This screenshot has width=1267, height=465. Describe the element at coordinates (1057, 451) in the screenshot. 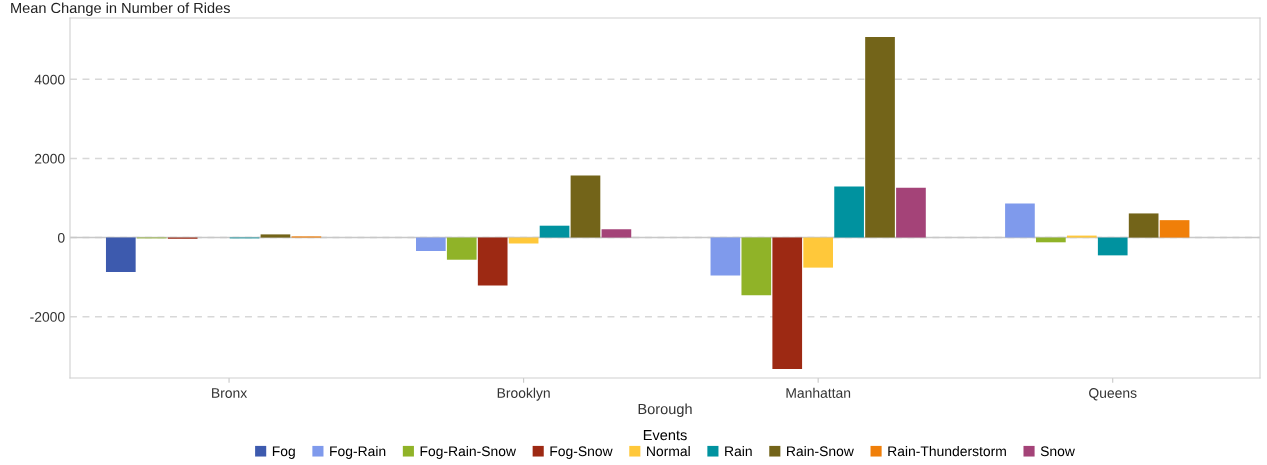

I see `legend-label: Snow` at that location.